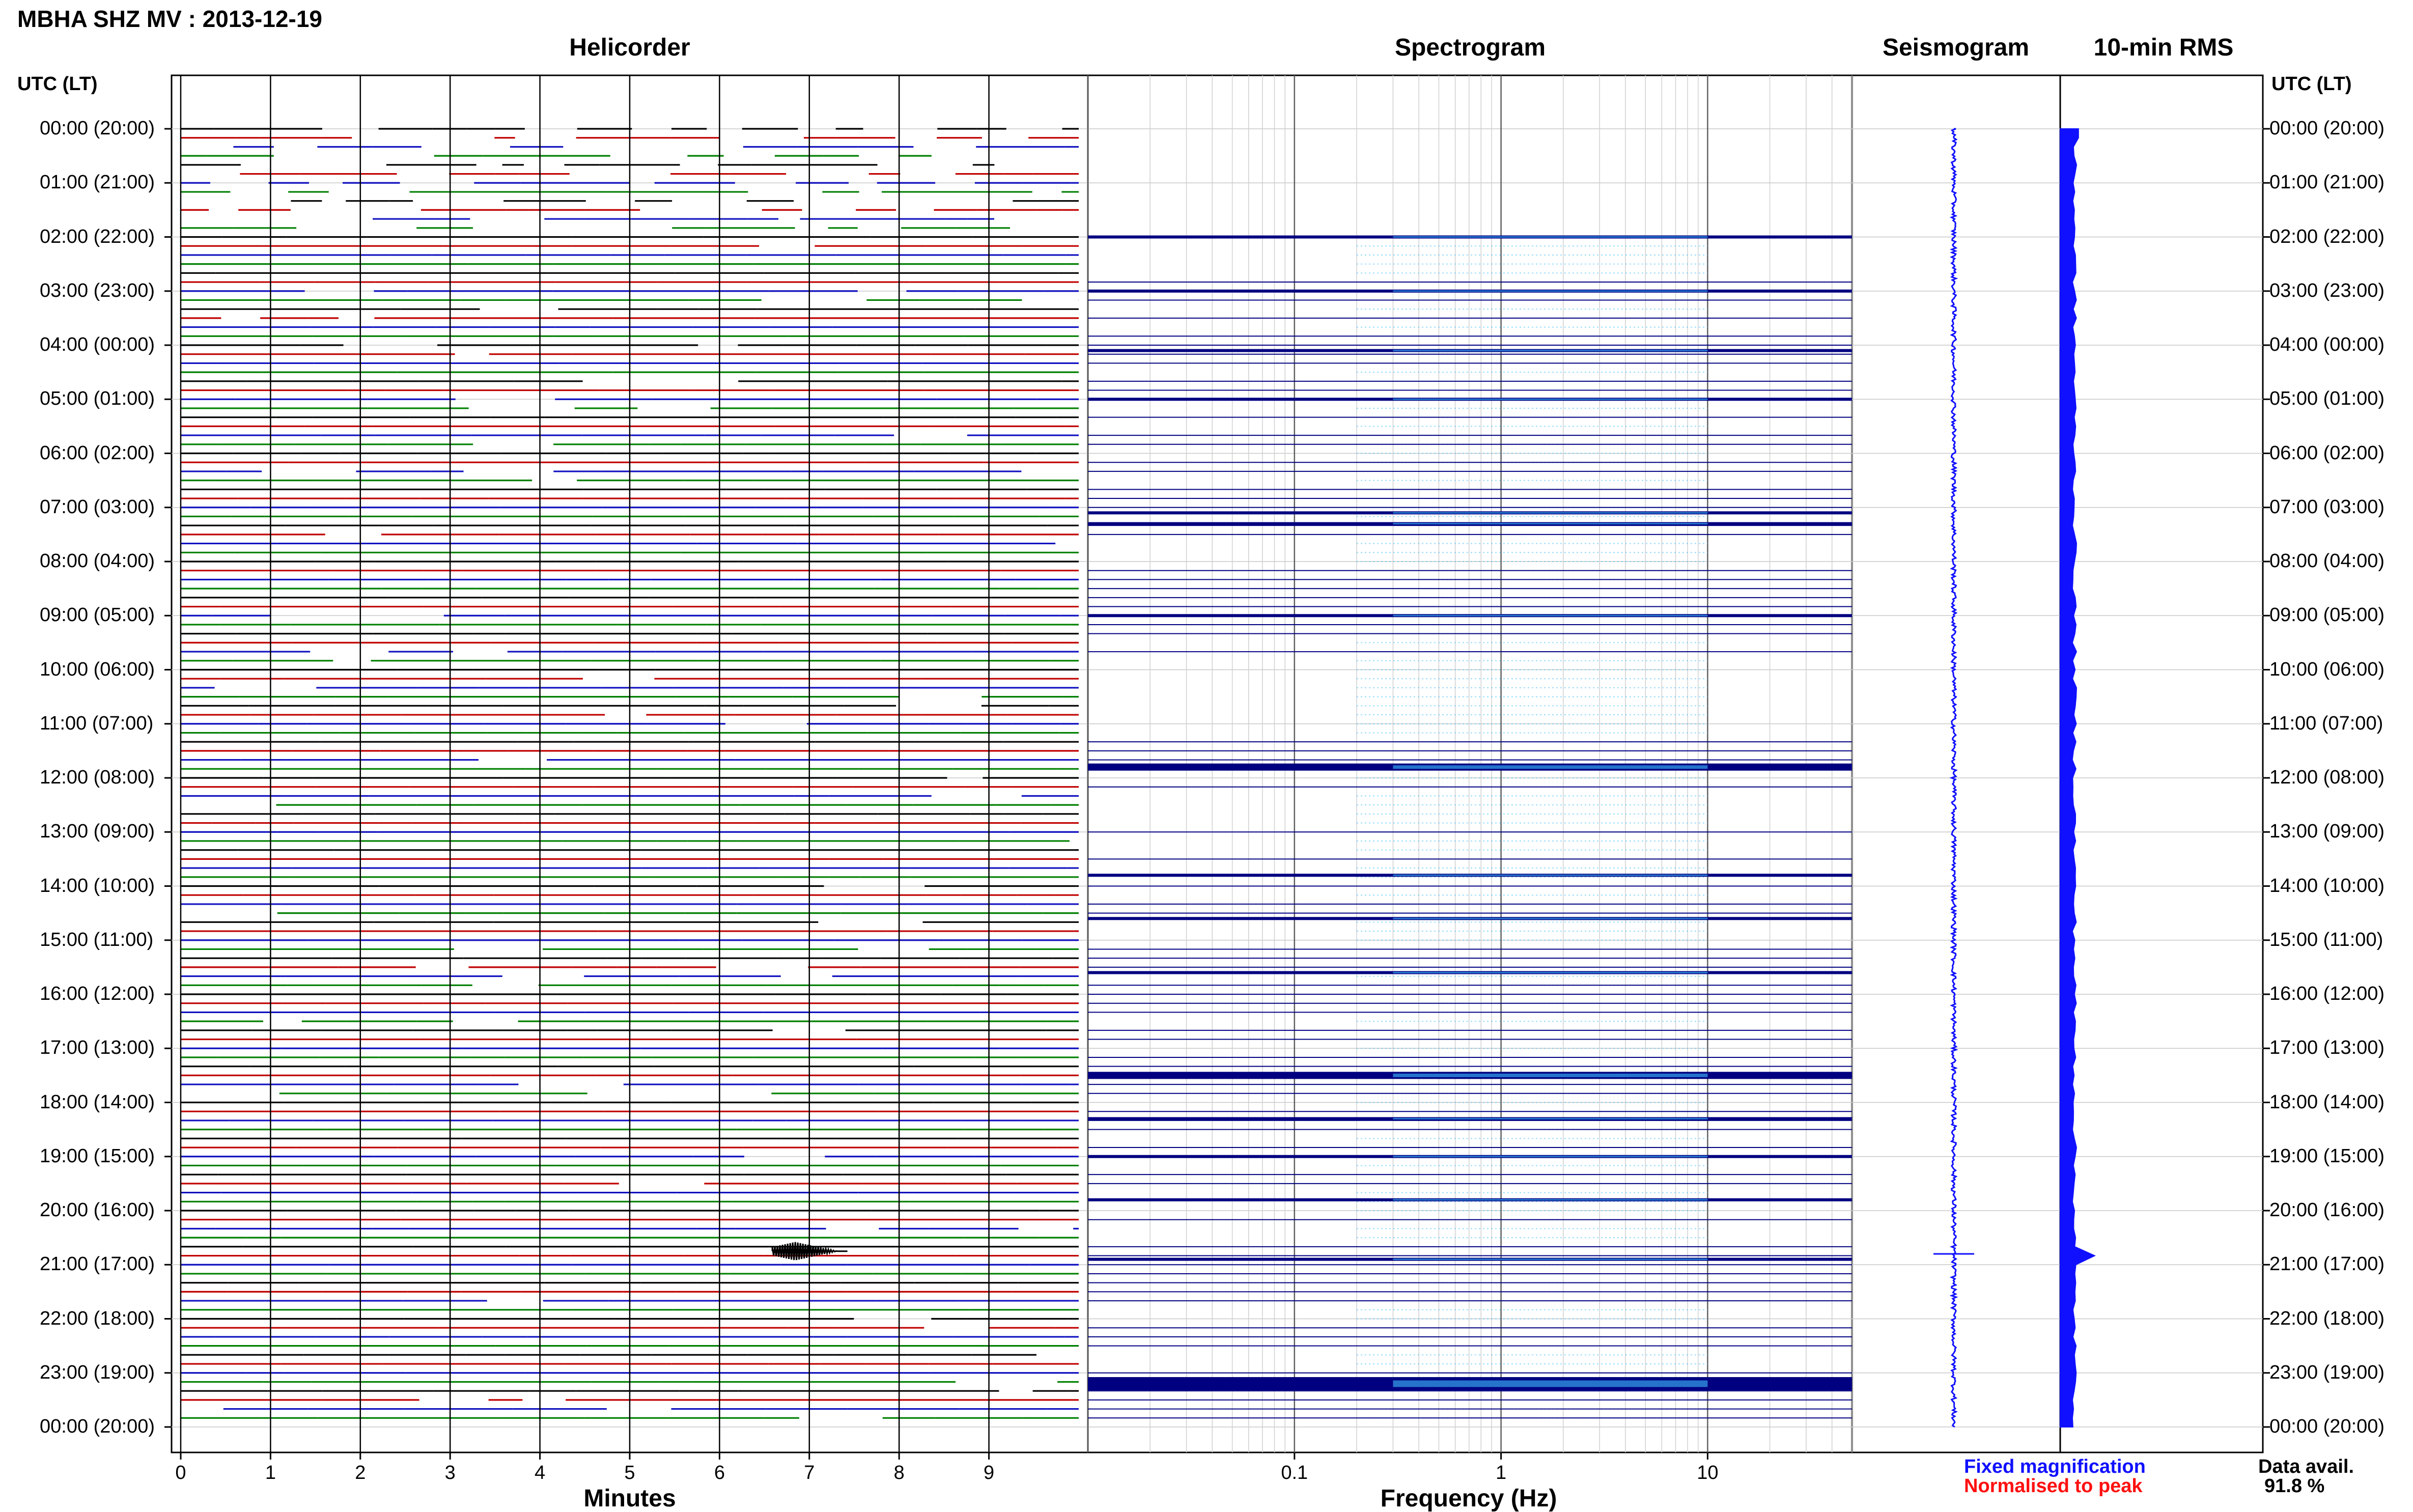 Image resolution: width=2413 pixels, height=1512 pixels. Describe the element at coordinates (97, 344) in the screenshot. I see `time-tick-label-left: 04:00 (00:00)` at that location.